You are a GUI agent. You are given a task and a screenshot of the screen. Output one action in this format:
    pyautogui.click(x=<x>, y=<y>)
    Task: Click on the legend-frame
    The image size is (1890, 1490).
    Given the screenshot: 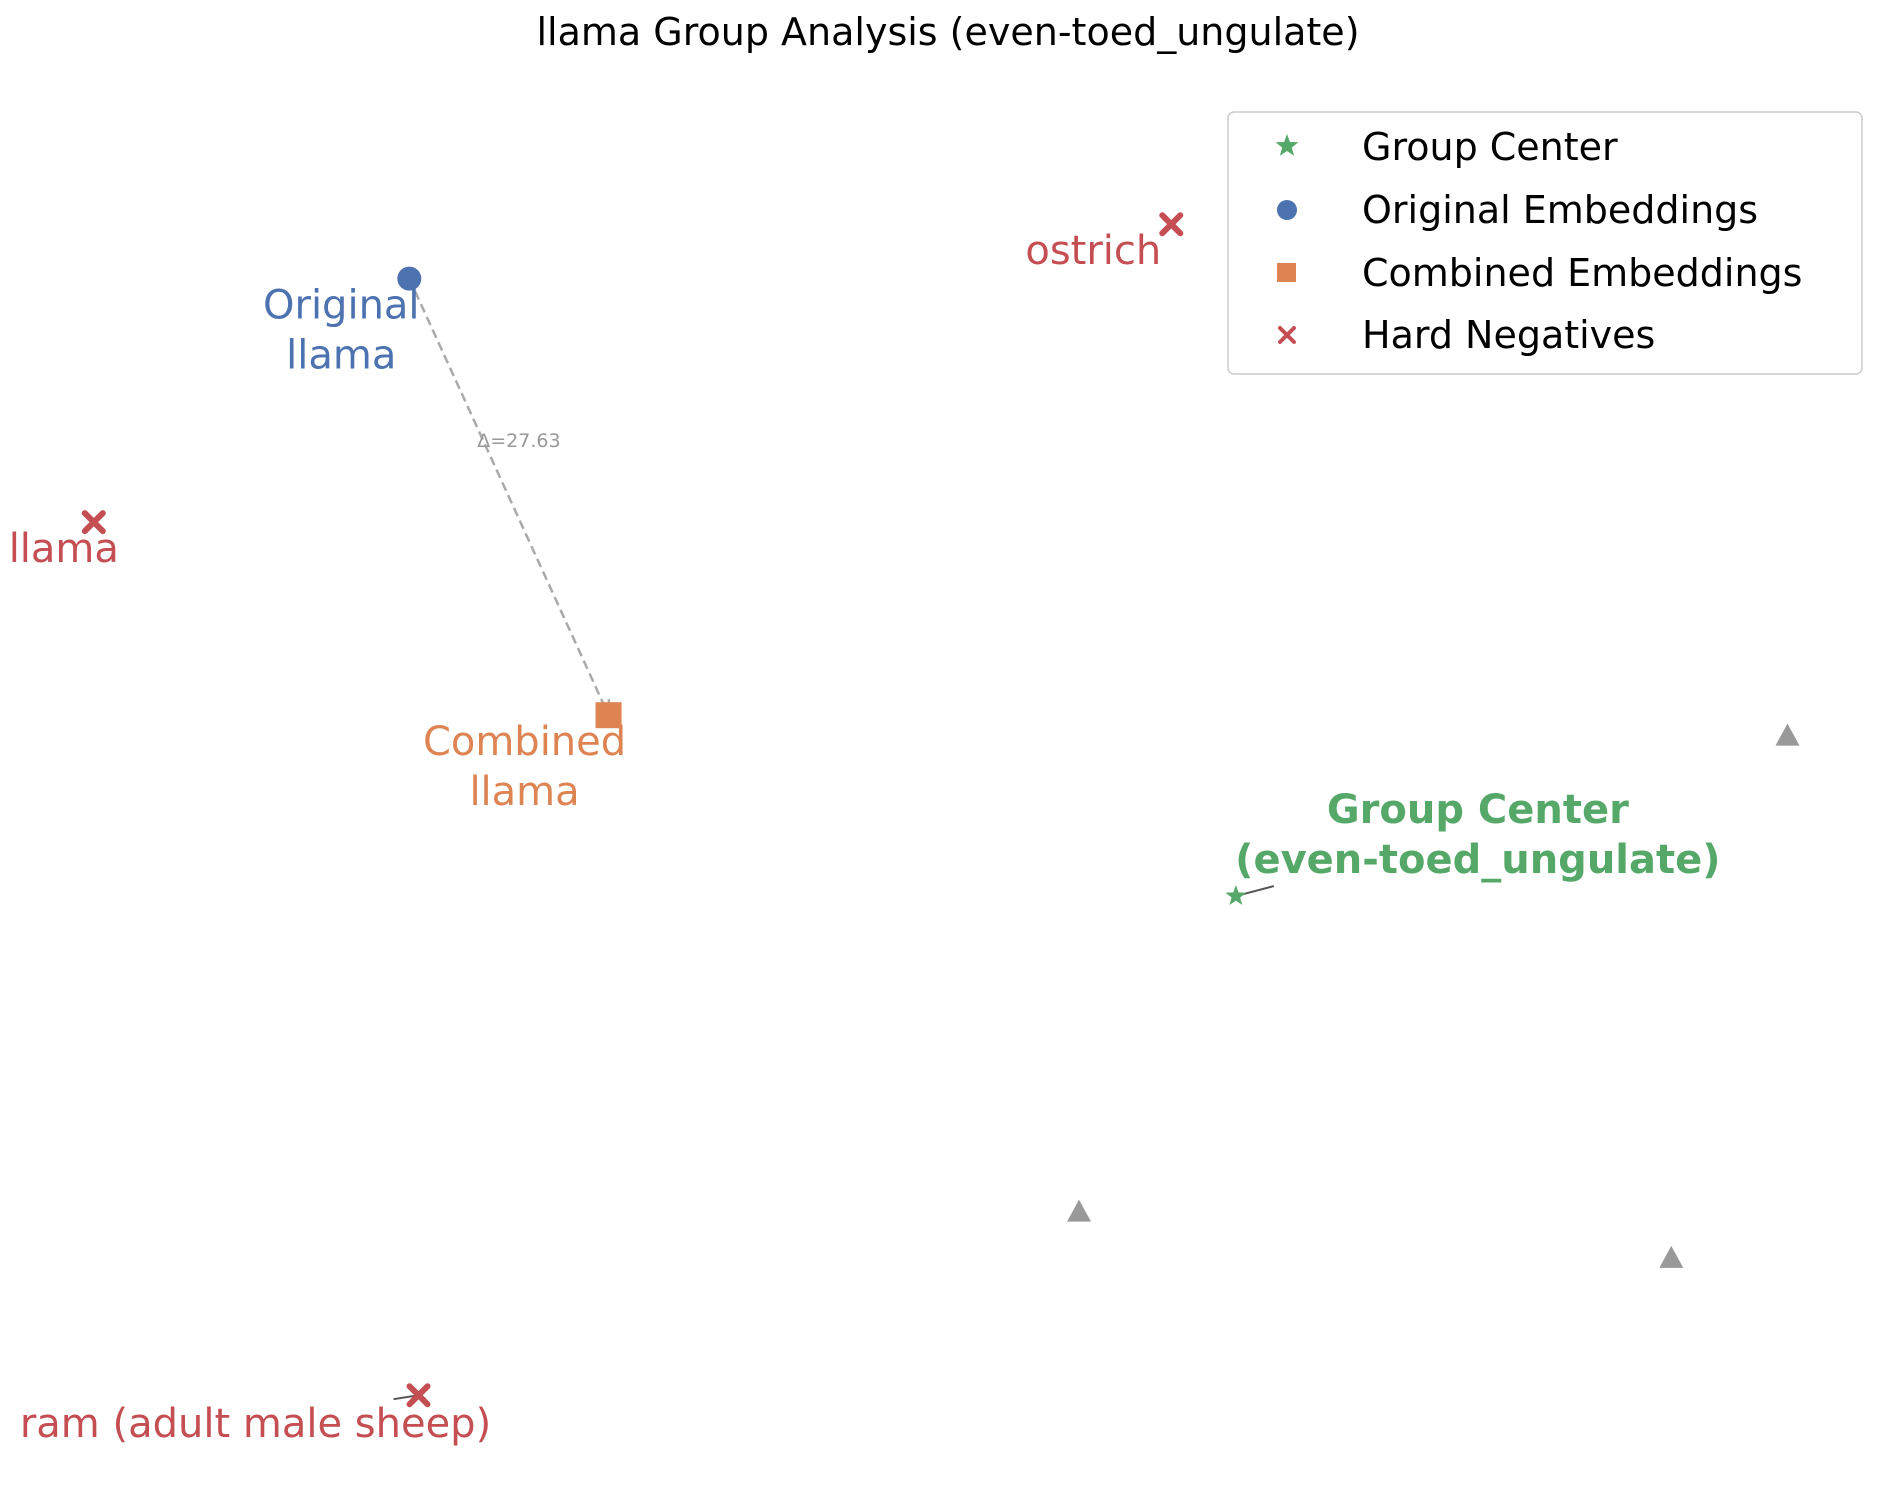 What is the action you would take?
    pyautogui.click(x=1545, y=243)
    